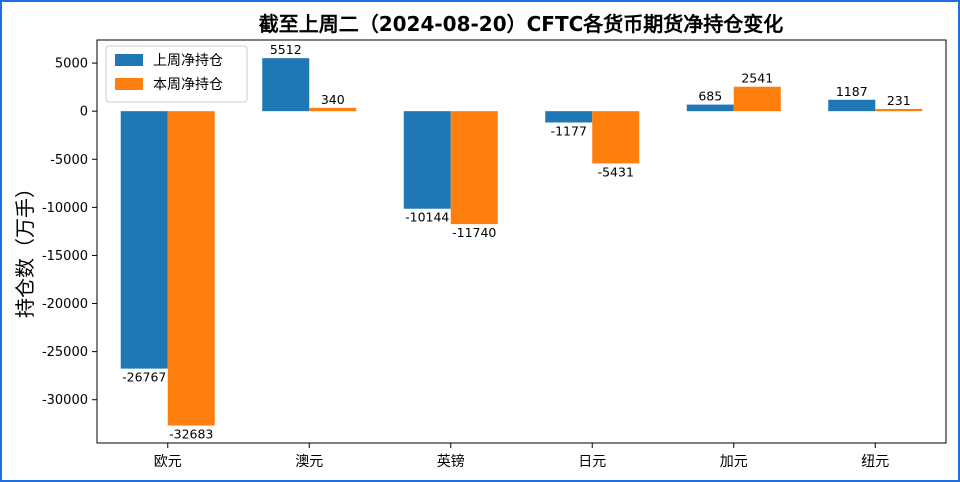 The width and height of the screenshot is (960, 482). What do you see at coordinates (710, 108) in the screenshot?
I see `bar-加元-上周净持仓` at bounding box center [710, 108].